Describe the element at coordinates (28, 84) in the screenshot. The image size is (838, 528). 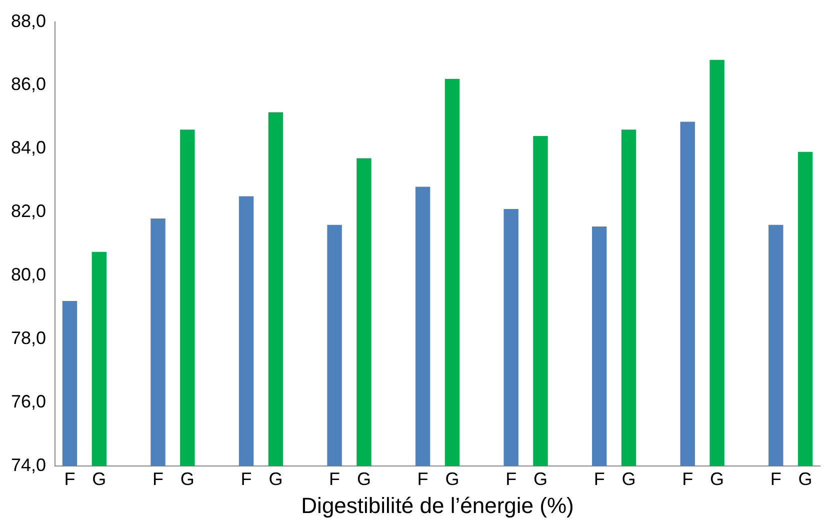
I see `y-tick-label: 86,0` at that location.